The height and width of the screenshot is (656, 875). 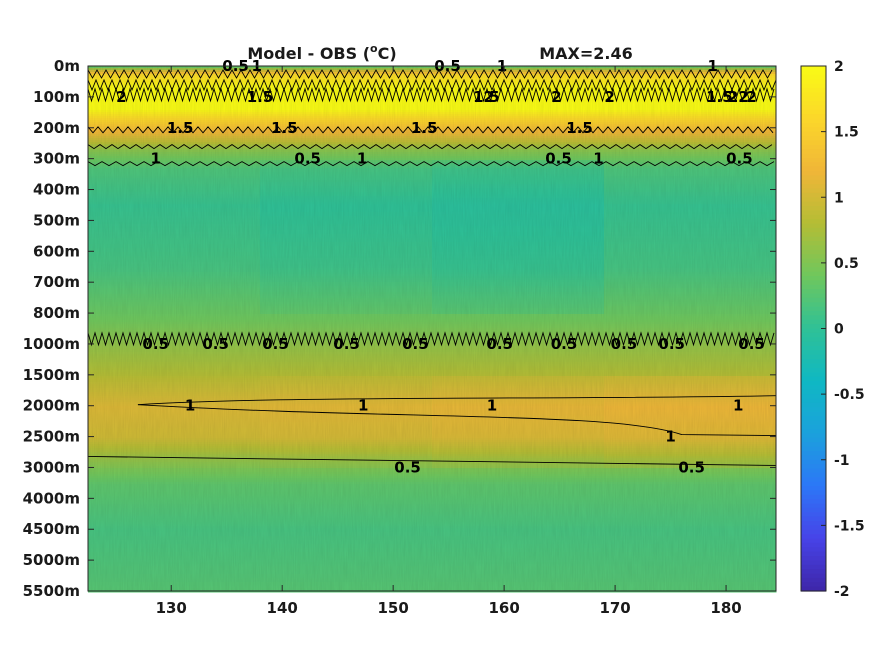 What do you see at coordinates (56, 313) in the screenshot?
I see `y-tick-label: 800m` at bounding box center [56, 313].